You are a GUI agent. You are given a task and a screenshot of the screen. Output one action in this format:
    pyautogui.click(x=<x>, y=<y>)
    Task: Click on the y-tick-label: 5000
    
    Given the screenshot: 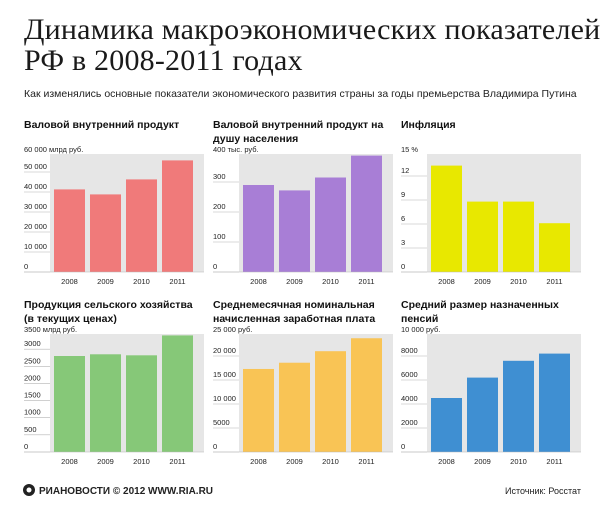 What is the action you would take?
    pyautogui.click(x=221, y=422)
    